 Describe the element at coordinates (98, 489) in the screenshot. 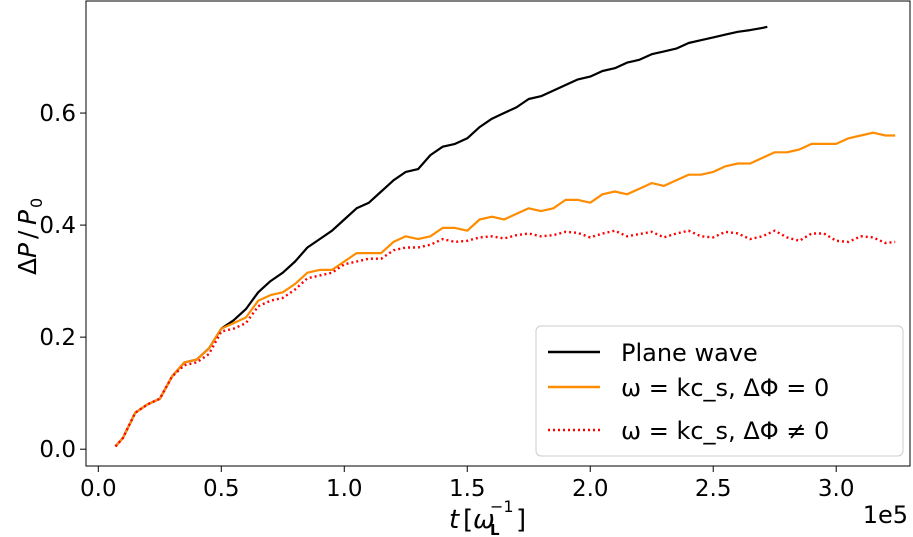

I see `x-tick-label: 0.0` at that location.